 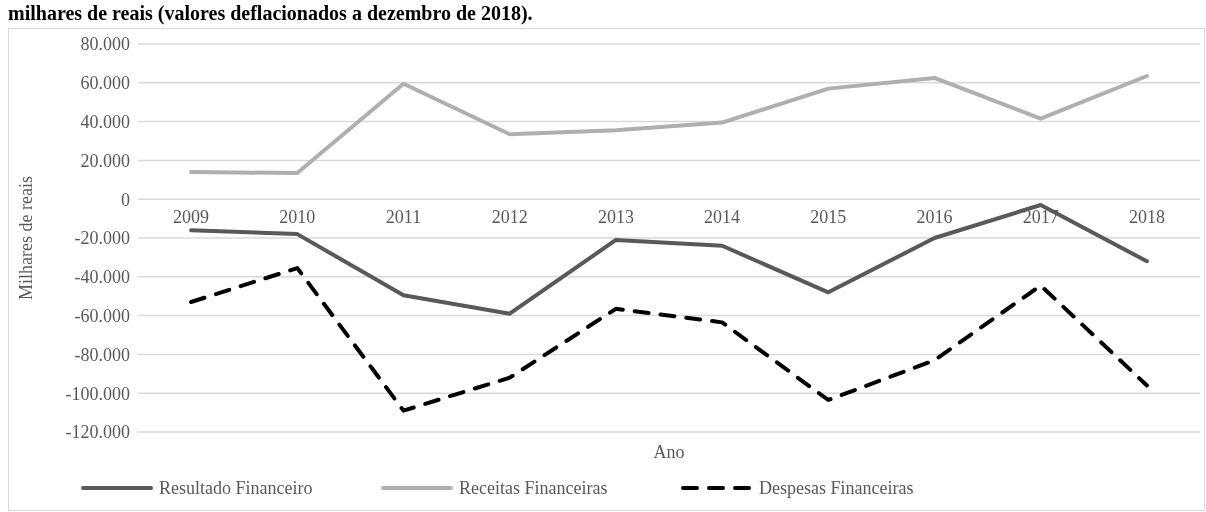 I want to click on x-tick-label: 2010, so click(x=297, y=217).